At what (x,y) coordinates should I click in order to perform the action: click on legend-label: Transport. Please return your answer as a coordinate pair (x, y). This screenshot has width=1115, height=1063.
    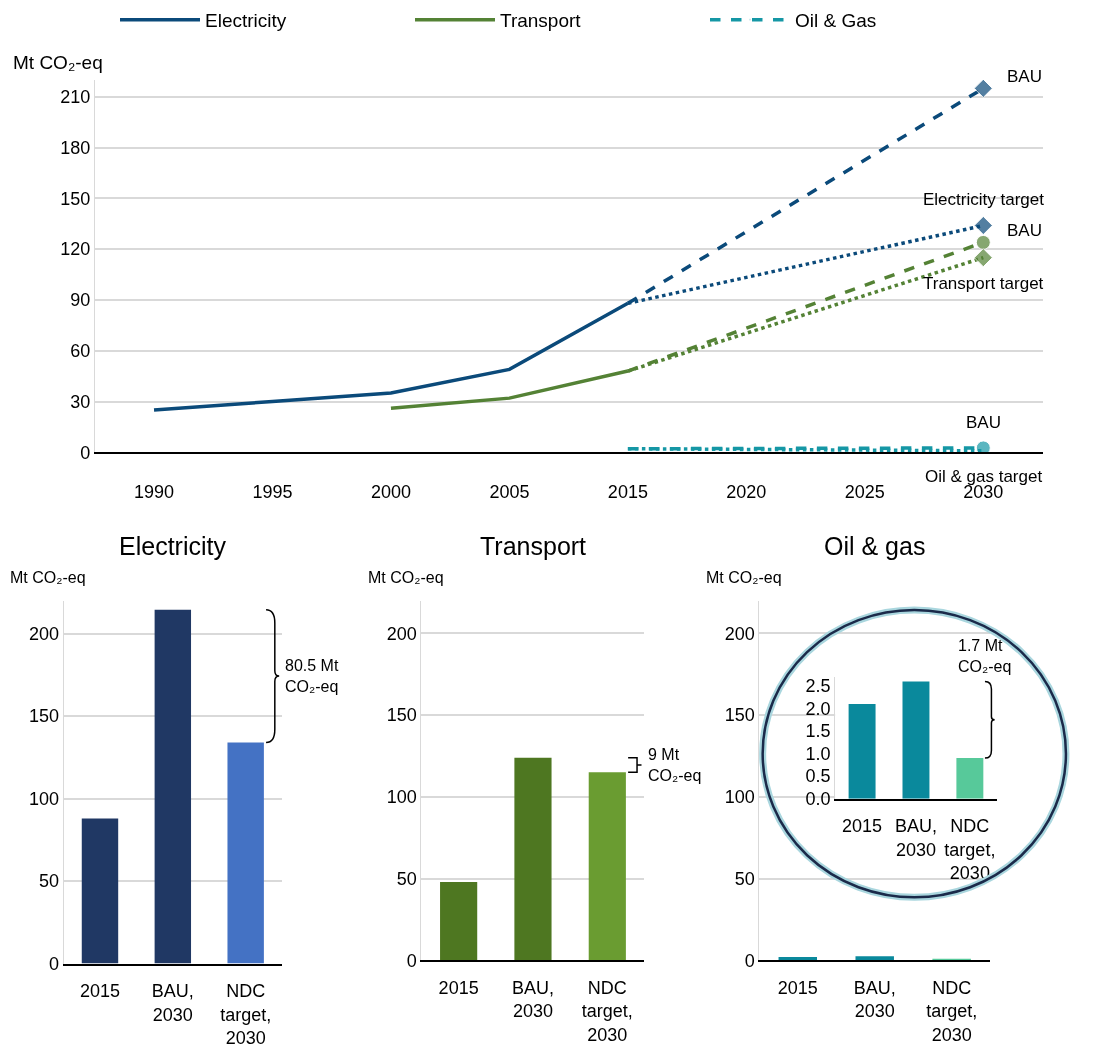
    Looking at the image, I should click on (541, 21).